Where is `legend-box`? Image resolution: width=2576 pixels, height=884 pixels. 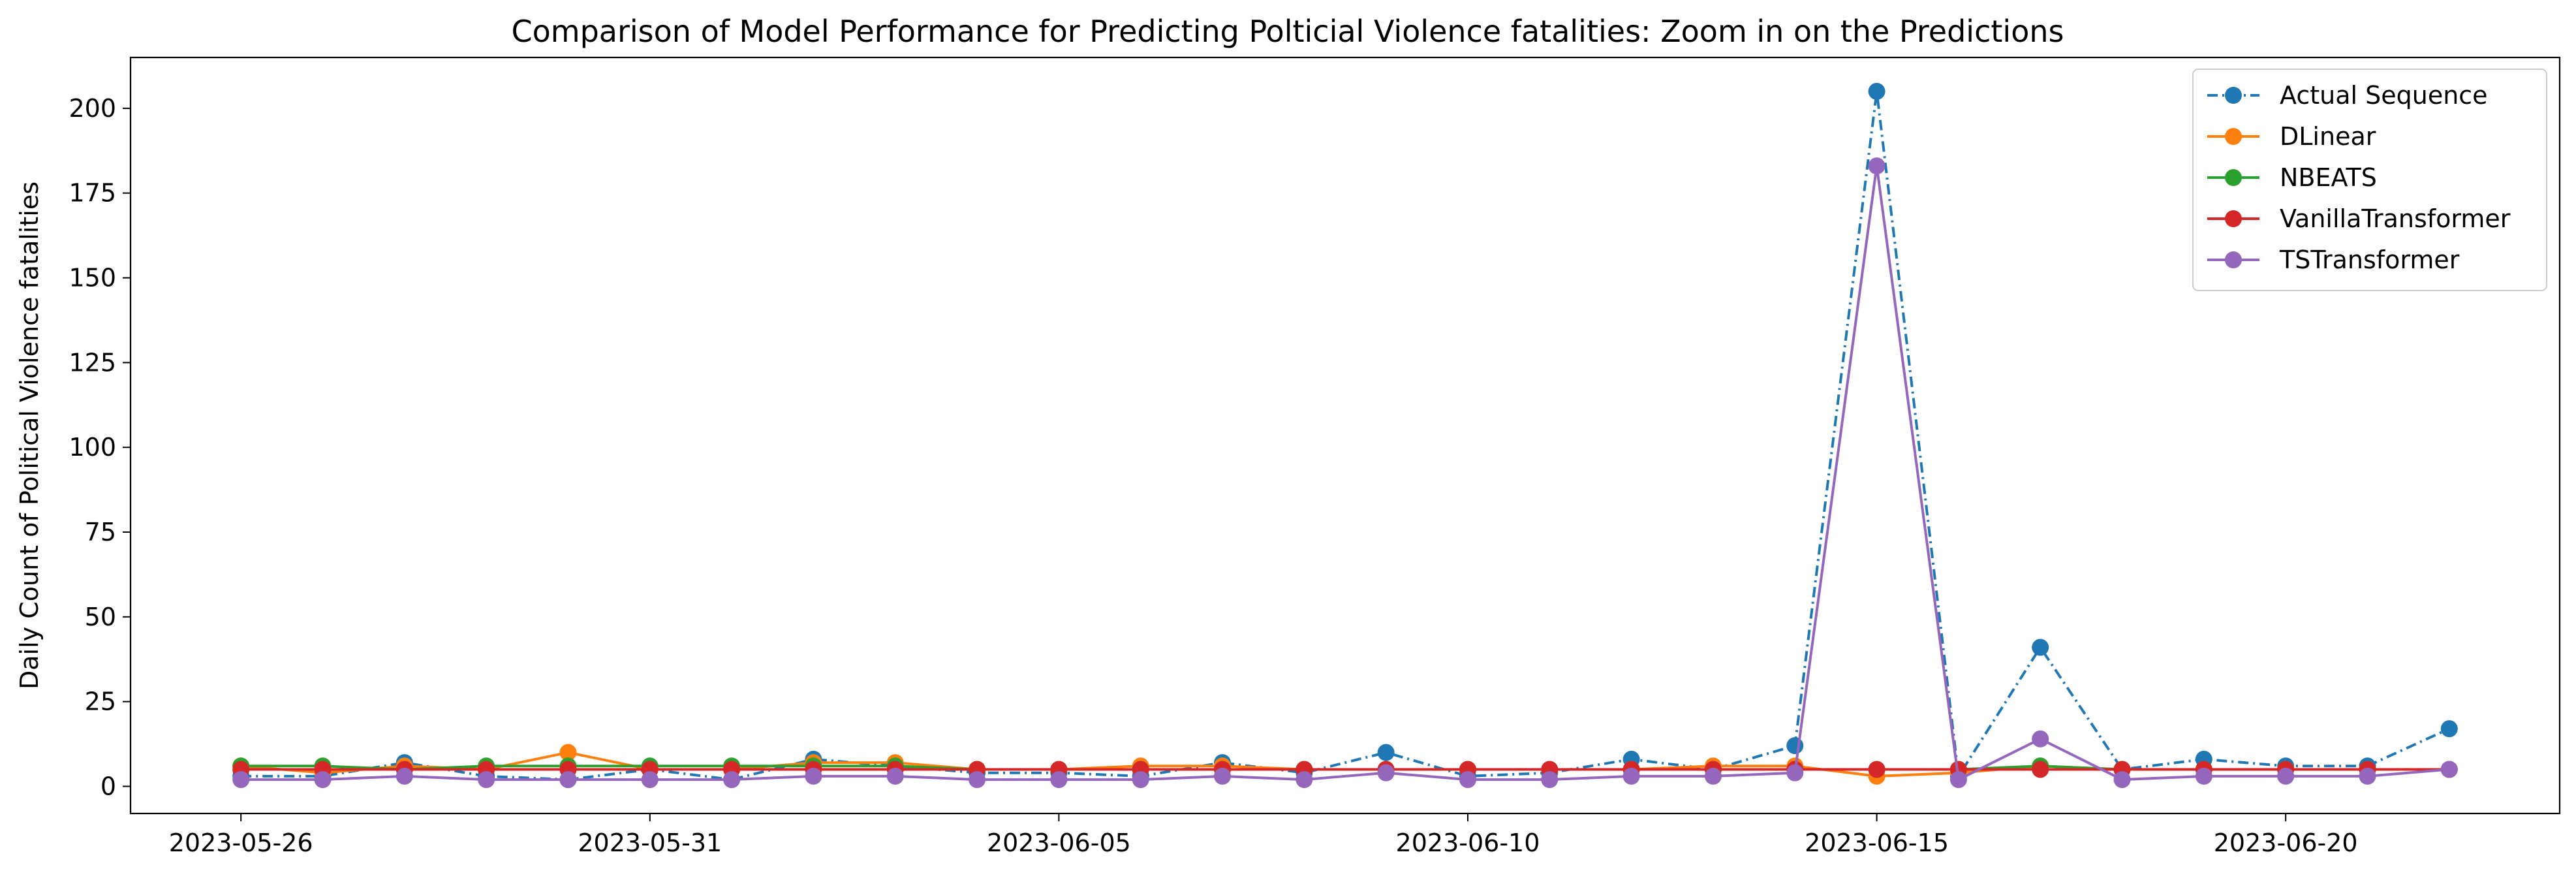
legend-box is located at coordinates (2369, 180).